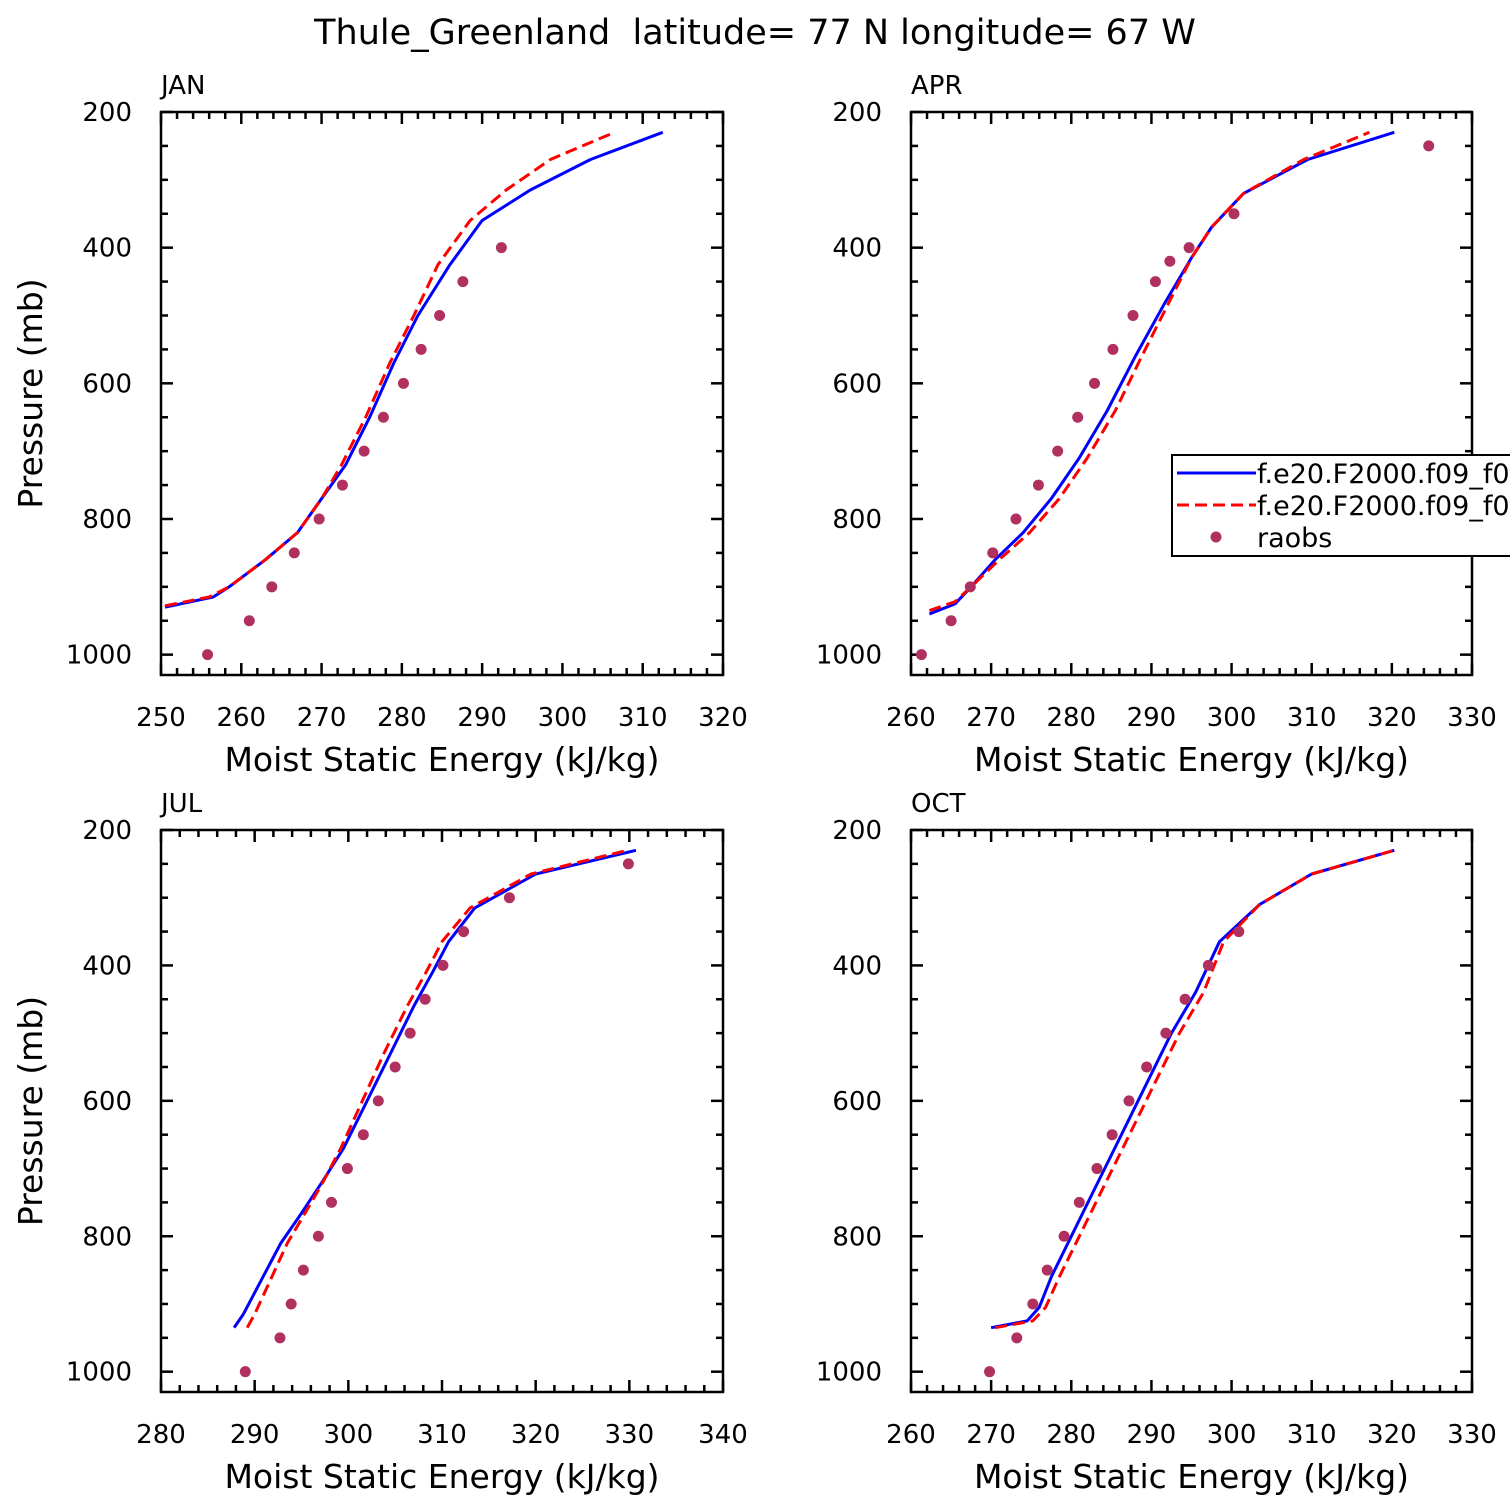  What do you see at coordinates (30, 1111) in the screenshot?
I see `y-axis-label: Pressure (mb)` at bounding box center [30, 1111].